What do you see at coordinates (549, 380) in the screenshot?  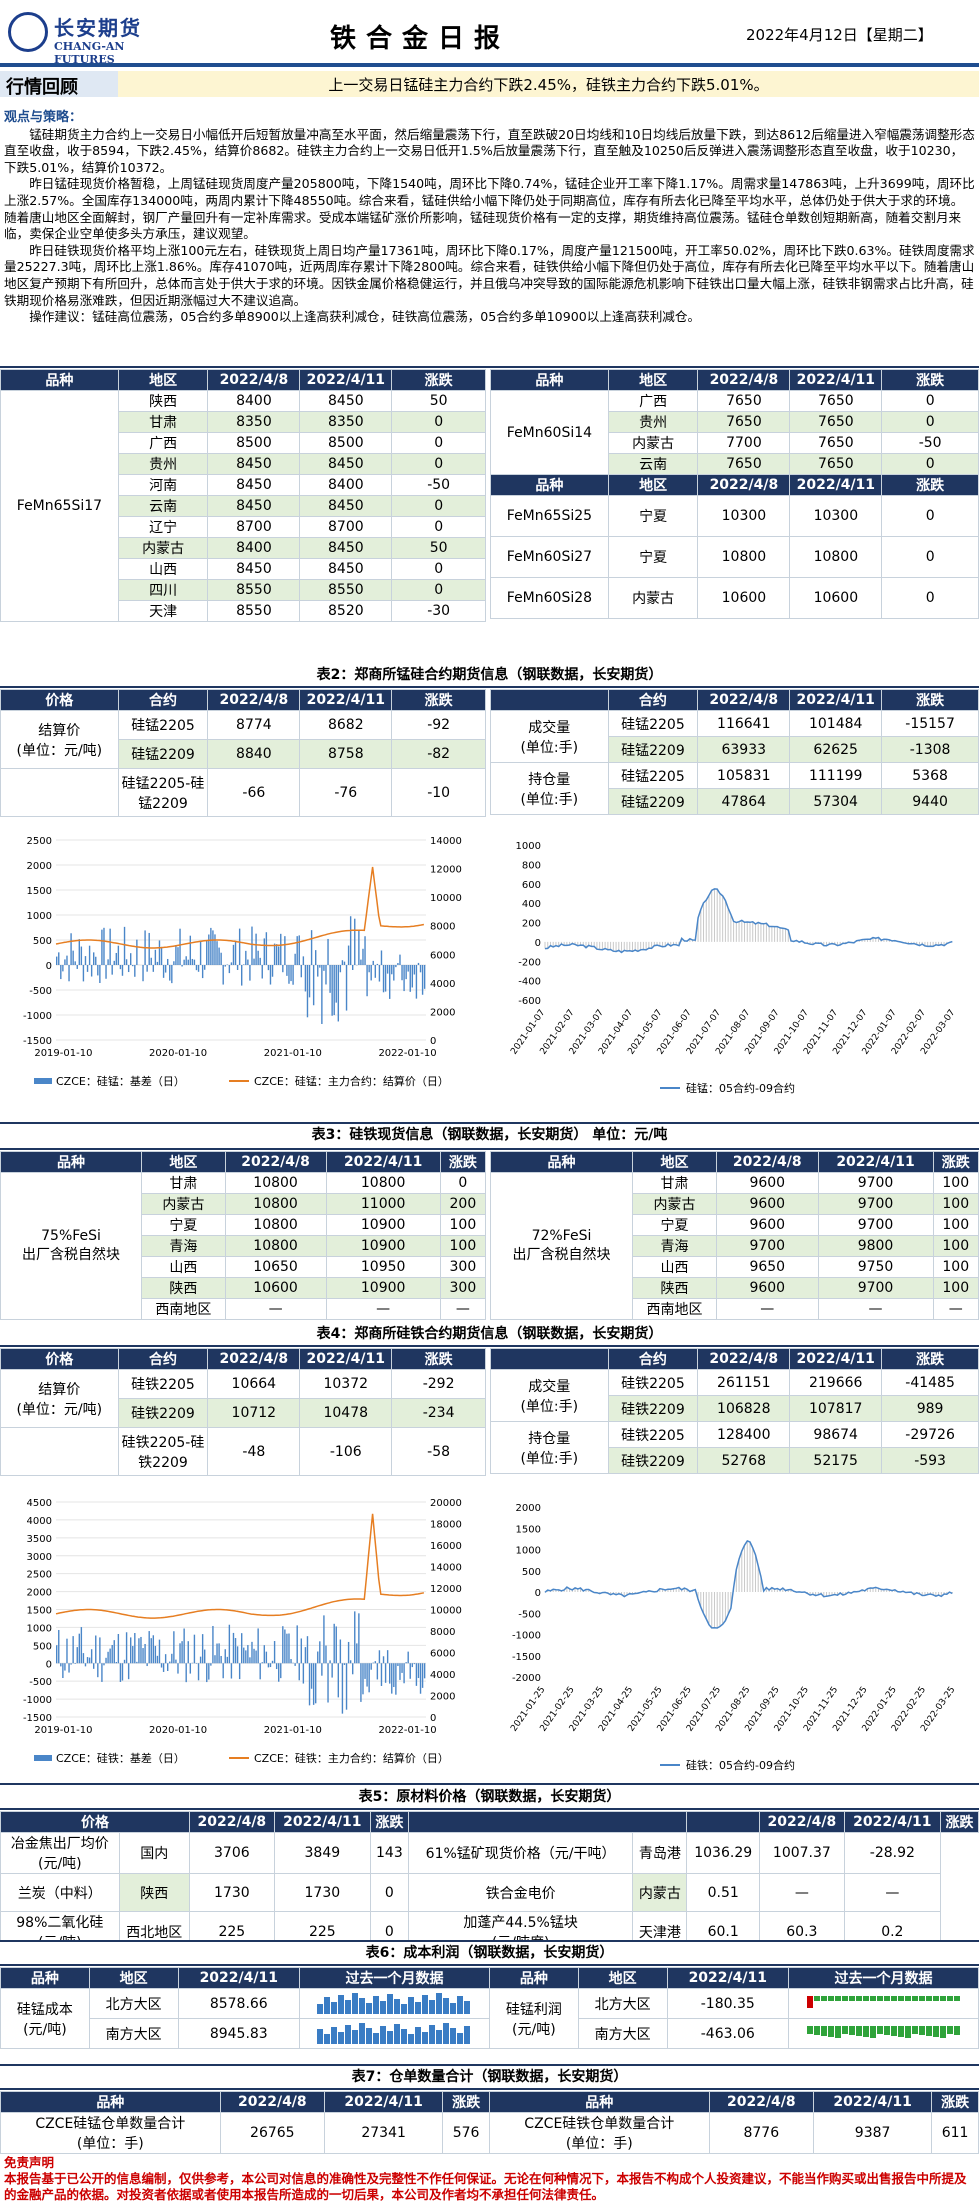 I see `table-cell: 品种` at bounding box center [549, 380].